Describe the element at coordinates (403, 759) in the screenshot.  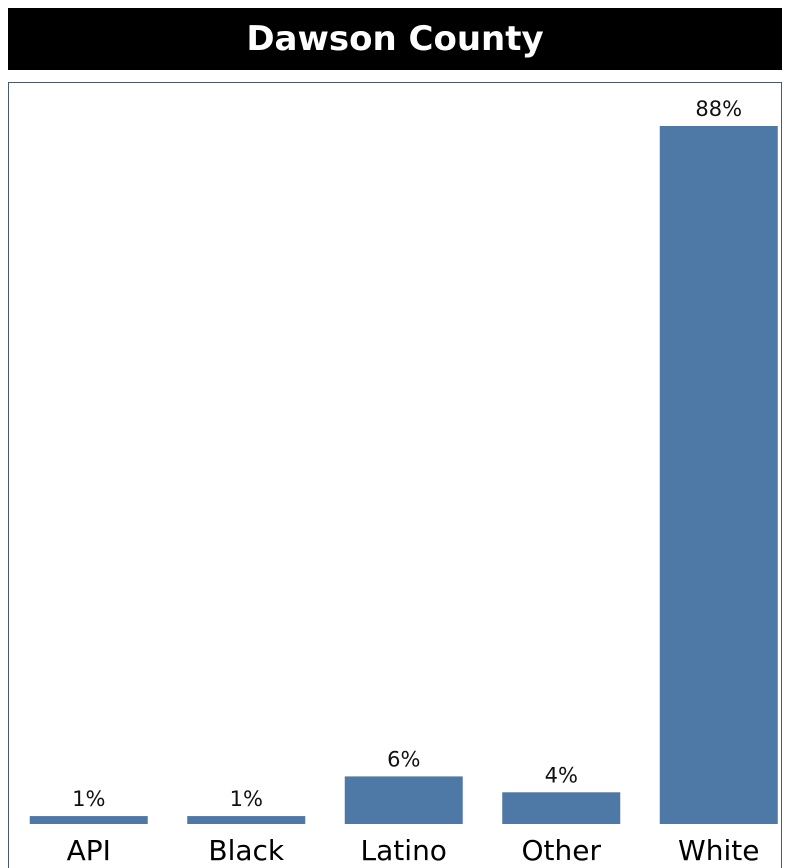
I see `value-label-latino: 6%` at that location.